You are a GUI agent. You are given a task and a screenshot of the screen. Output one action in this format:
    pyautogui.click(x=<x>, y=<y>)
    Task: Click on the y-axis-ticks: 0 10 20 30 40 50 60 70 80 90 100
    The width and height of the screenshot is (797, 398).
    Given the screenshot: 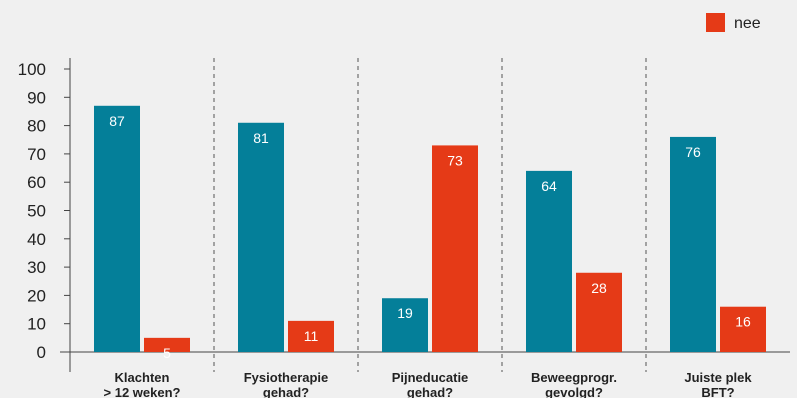 What is the action you would take?
    pyautogui.click(x=44, y=211)
    